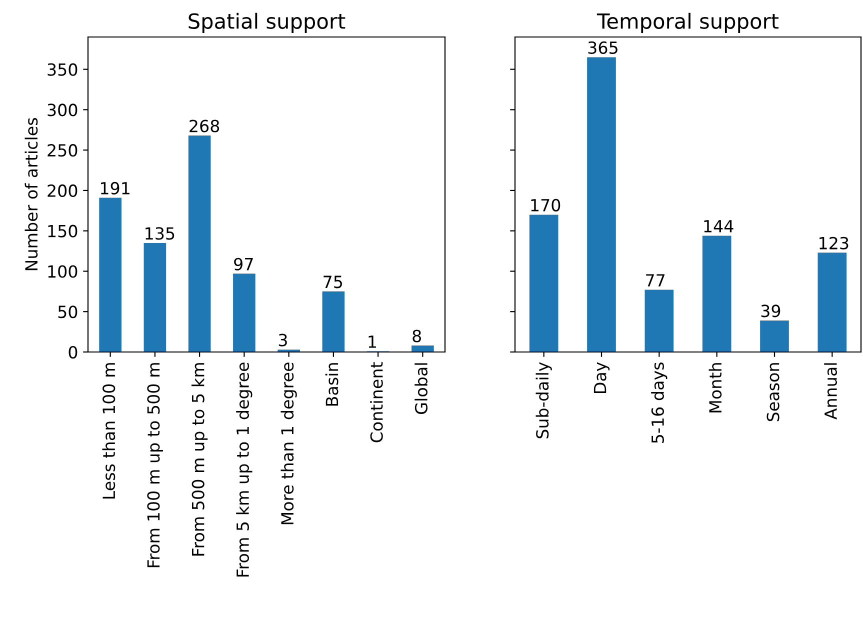 This screenshot has width=863, height=617. Describe the element at coordinates (659, 402) in the screenshot. I see `x-tick-label: 5-16 days` at that location.